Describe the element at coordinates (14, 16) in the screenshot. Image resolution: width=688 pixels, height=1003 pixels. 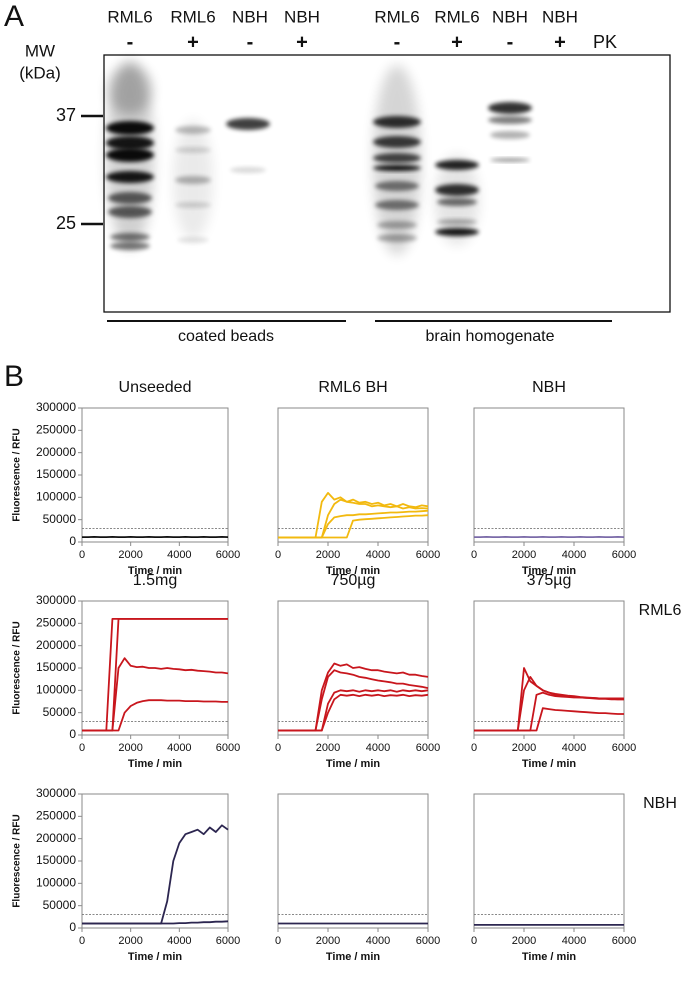
I see `panel-label: A` at that location.